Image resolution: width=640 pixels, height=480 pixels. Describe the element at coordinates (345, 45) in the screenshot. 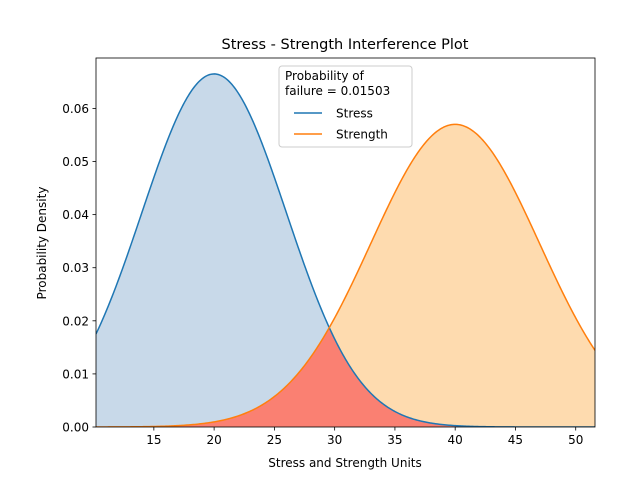

I see `chart-title: Stress - Strength Interference Plot` at that location.